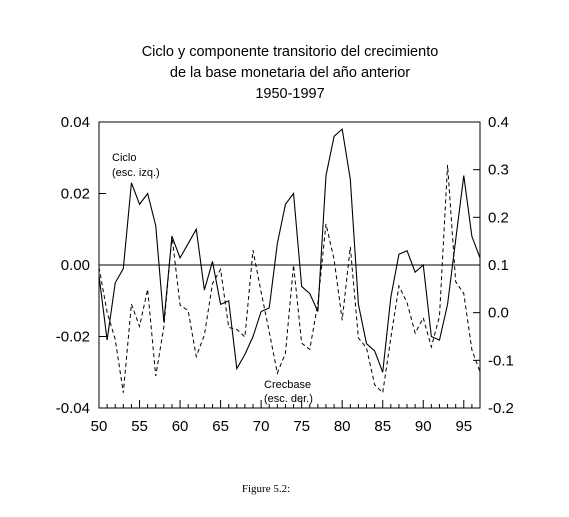 The width and height of the screenshot is (569, 517). I want to click on right-y-tick-label: 0.0, so click(498, 313).